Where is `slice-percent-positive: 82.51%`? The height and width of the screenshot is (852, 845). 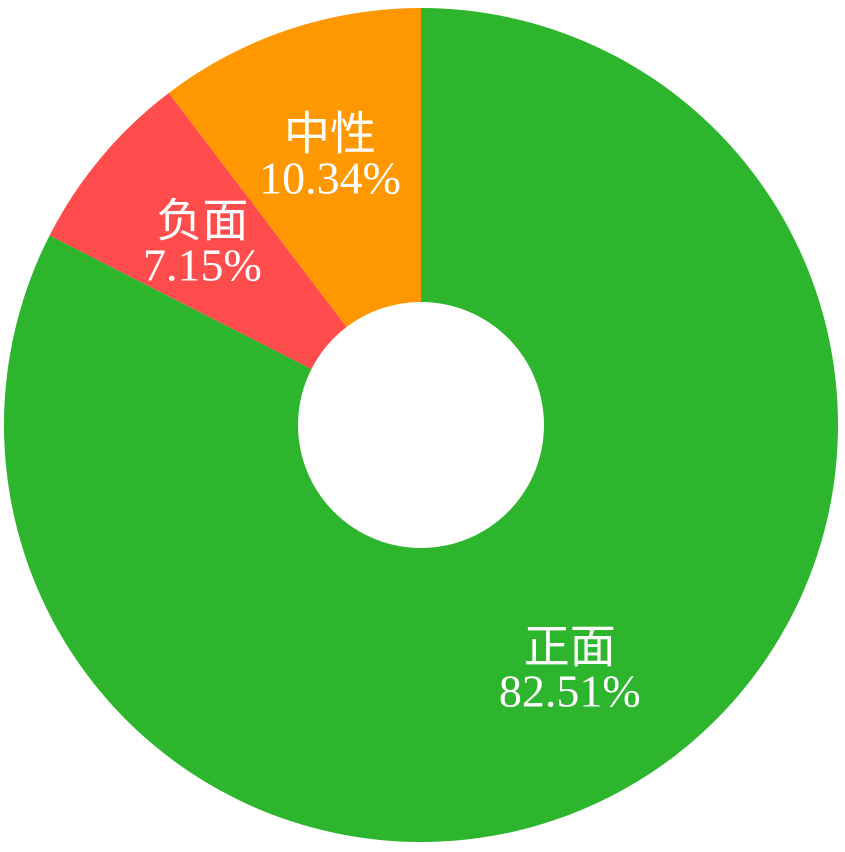
slice-percent-positive: 82.51% is located at coordinates (570, 691).